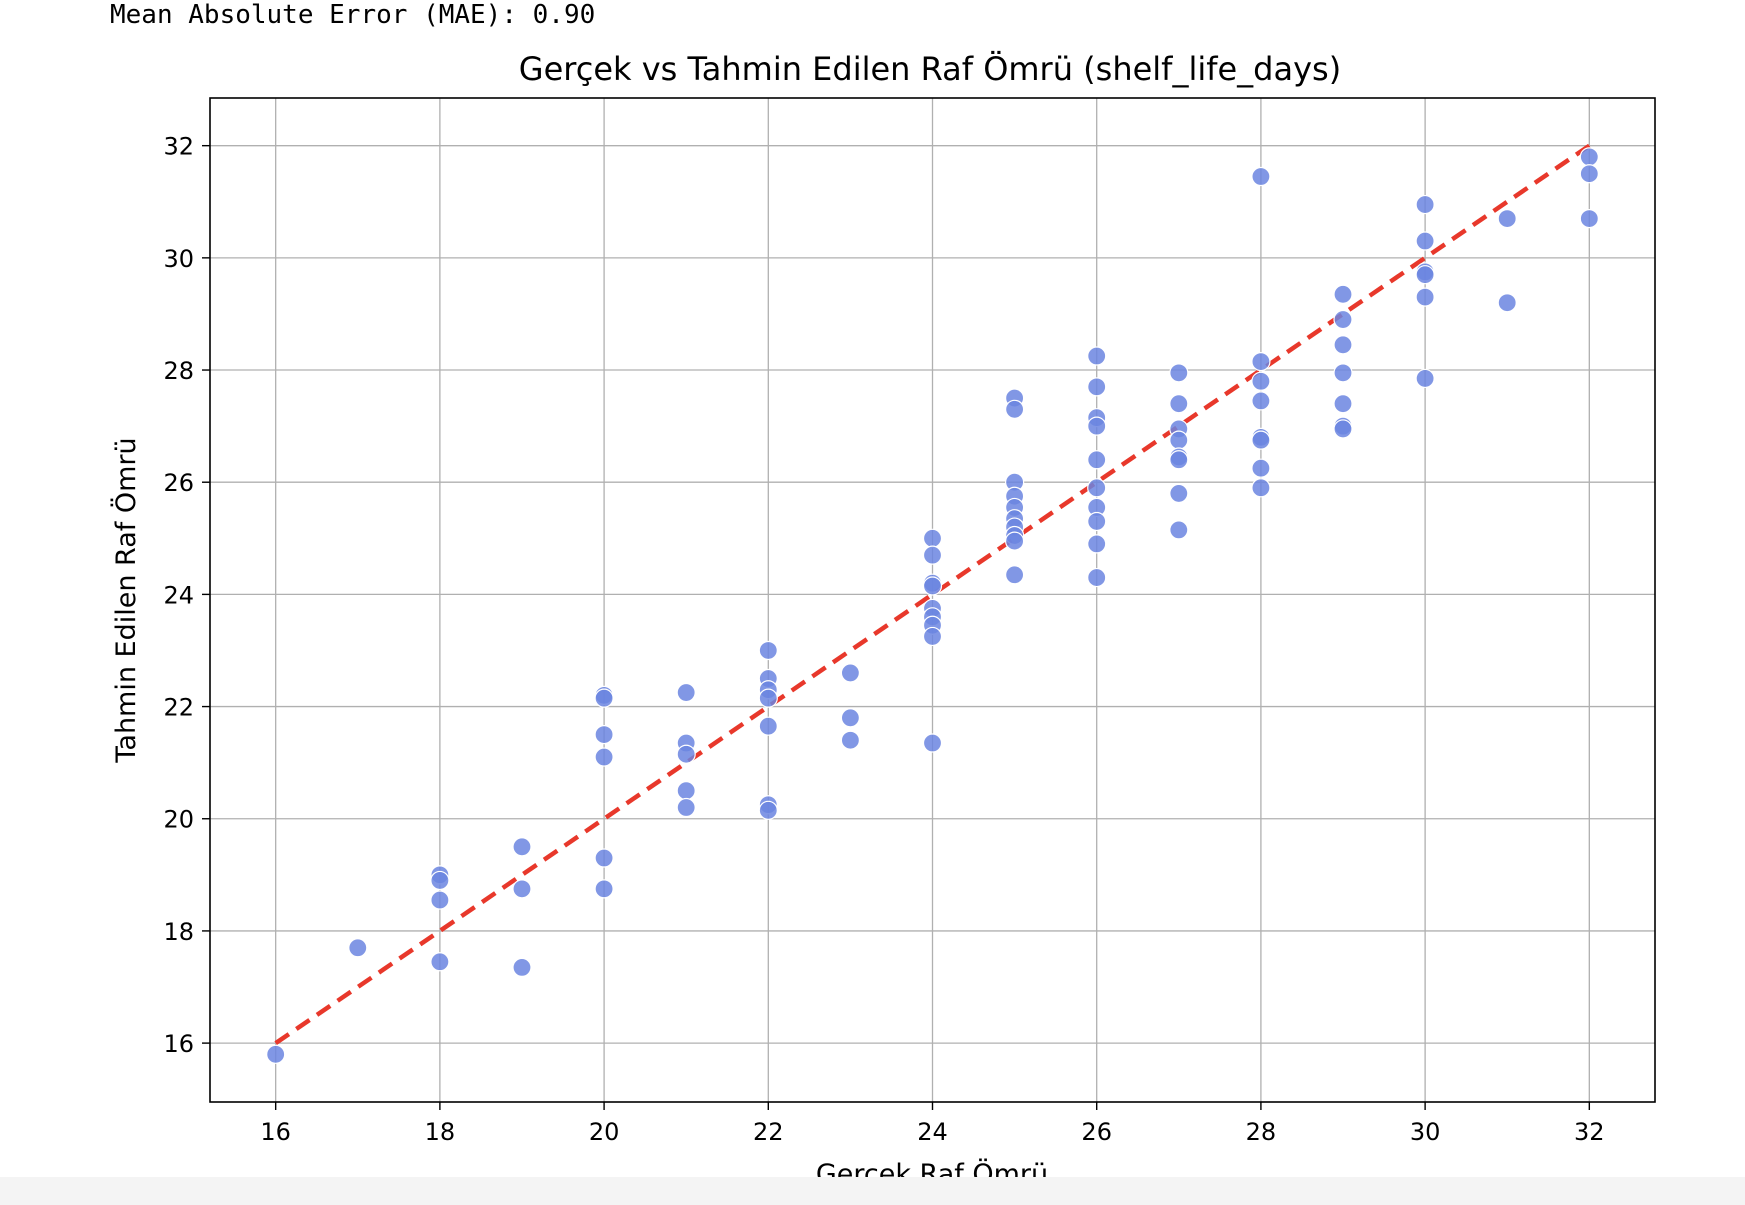 The width and height of the screenshot is (1745, 1205). What do you see at coordinates (872, 1191) in the screenshot?
I see `bottom-strip` at bounding box center [872, 1191].